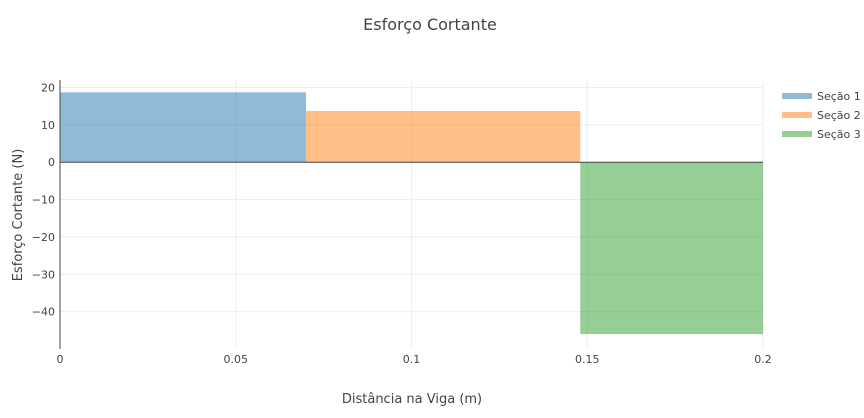  What do you see at coordinates (43, 274) in the screenshot?
I see `y-tick-label: −30` at bounding box center [43, 274].